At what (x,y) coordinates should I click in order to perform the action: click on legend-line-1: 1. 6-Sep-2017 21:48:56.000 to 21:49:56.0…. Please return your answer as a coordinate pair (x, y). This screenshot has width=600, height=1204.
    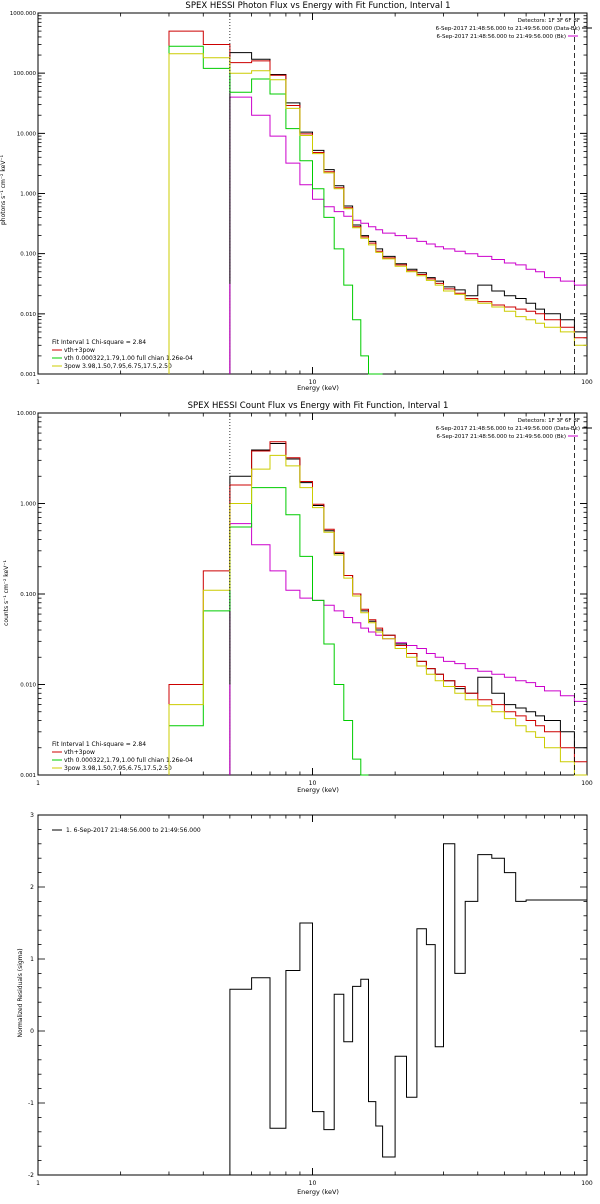
    Looking at the image, I should click on (133, 830).